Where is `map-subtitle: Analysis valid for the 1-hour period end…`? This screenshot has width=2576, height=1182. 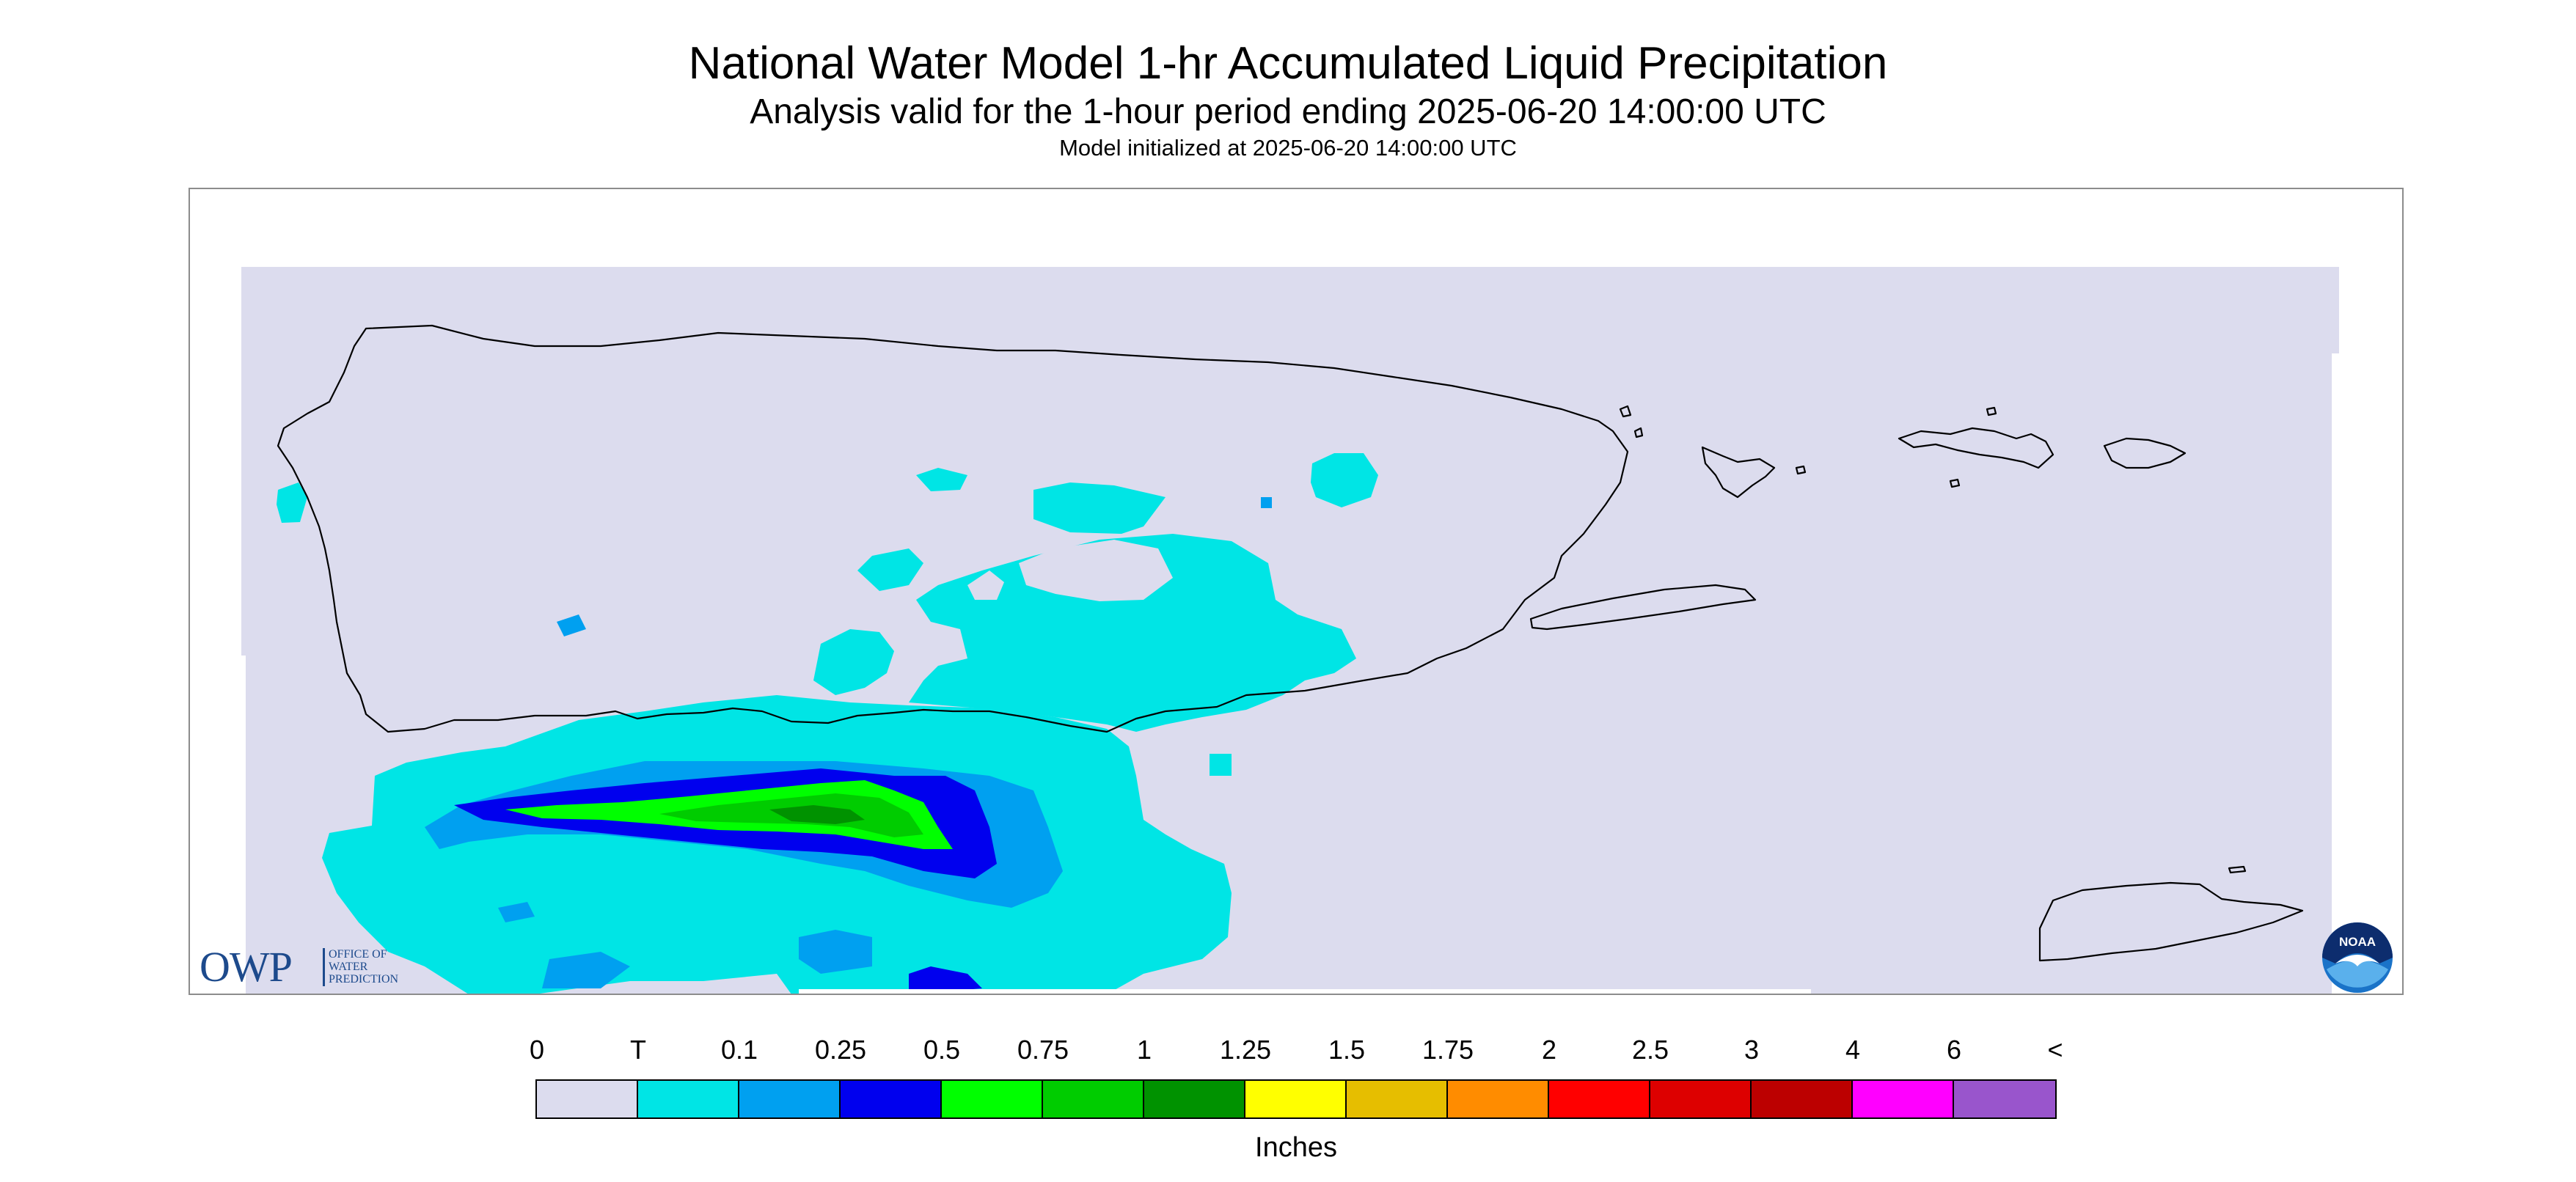 map-subtitle: Analysis valid for the 1-hour period end… is located at coordinates (1288, 111).